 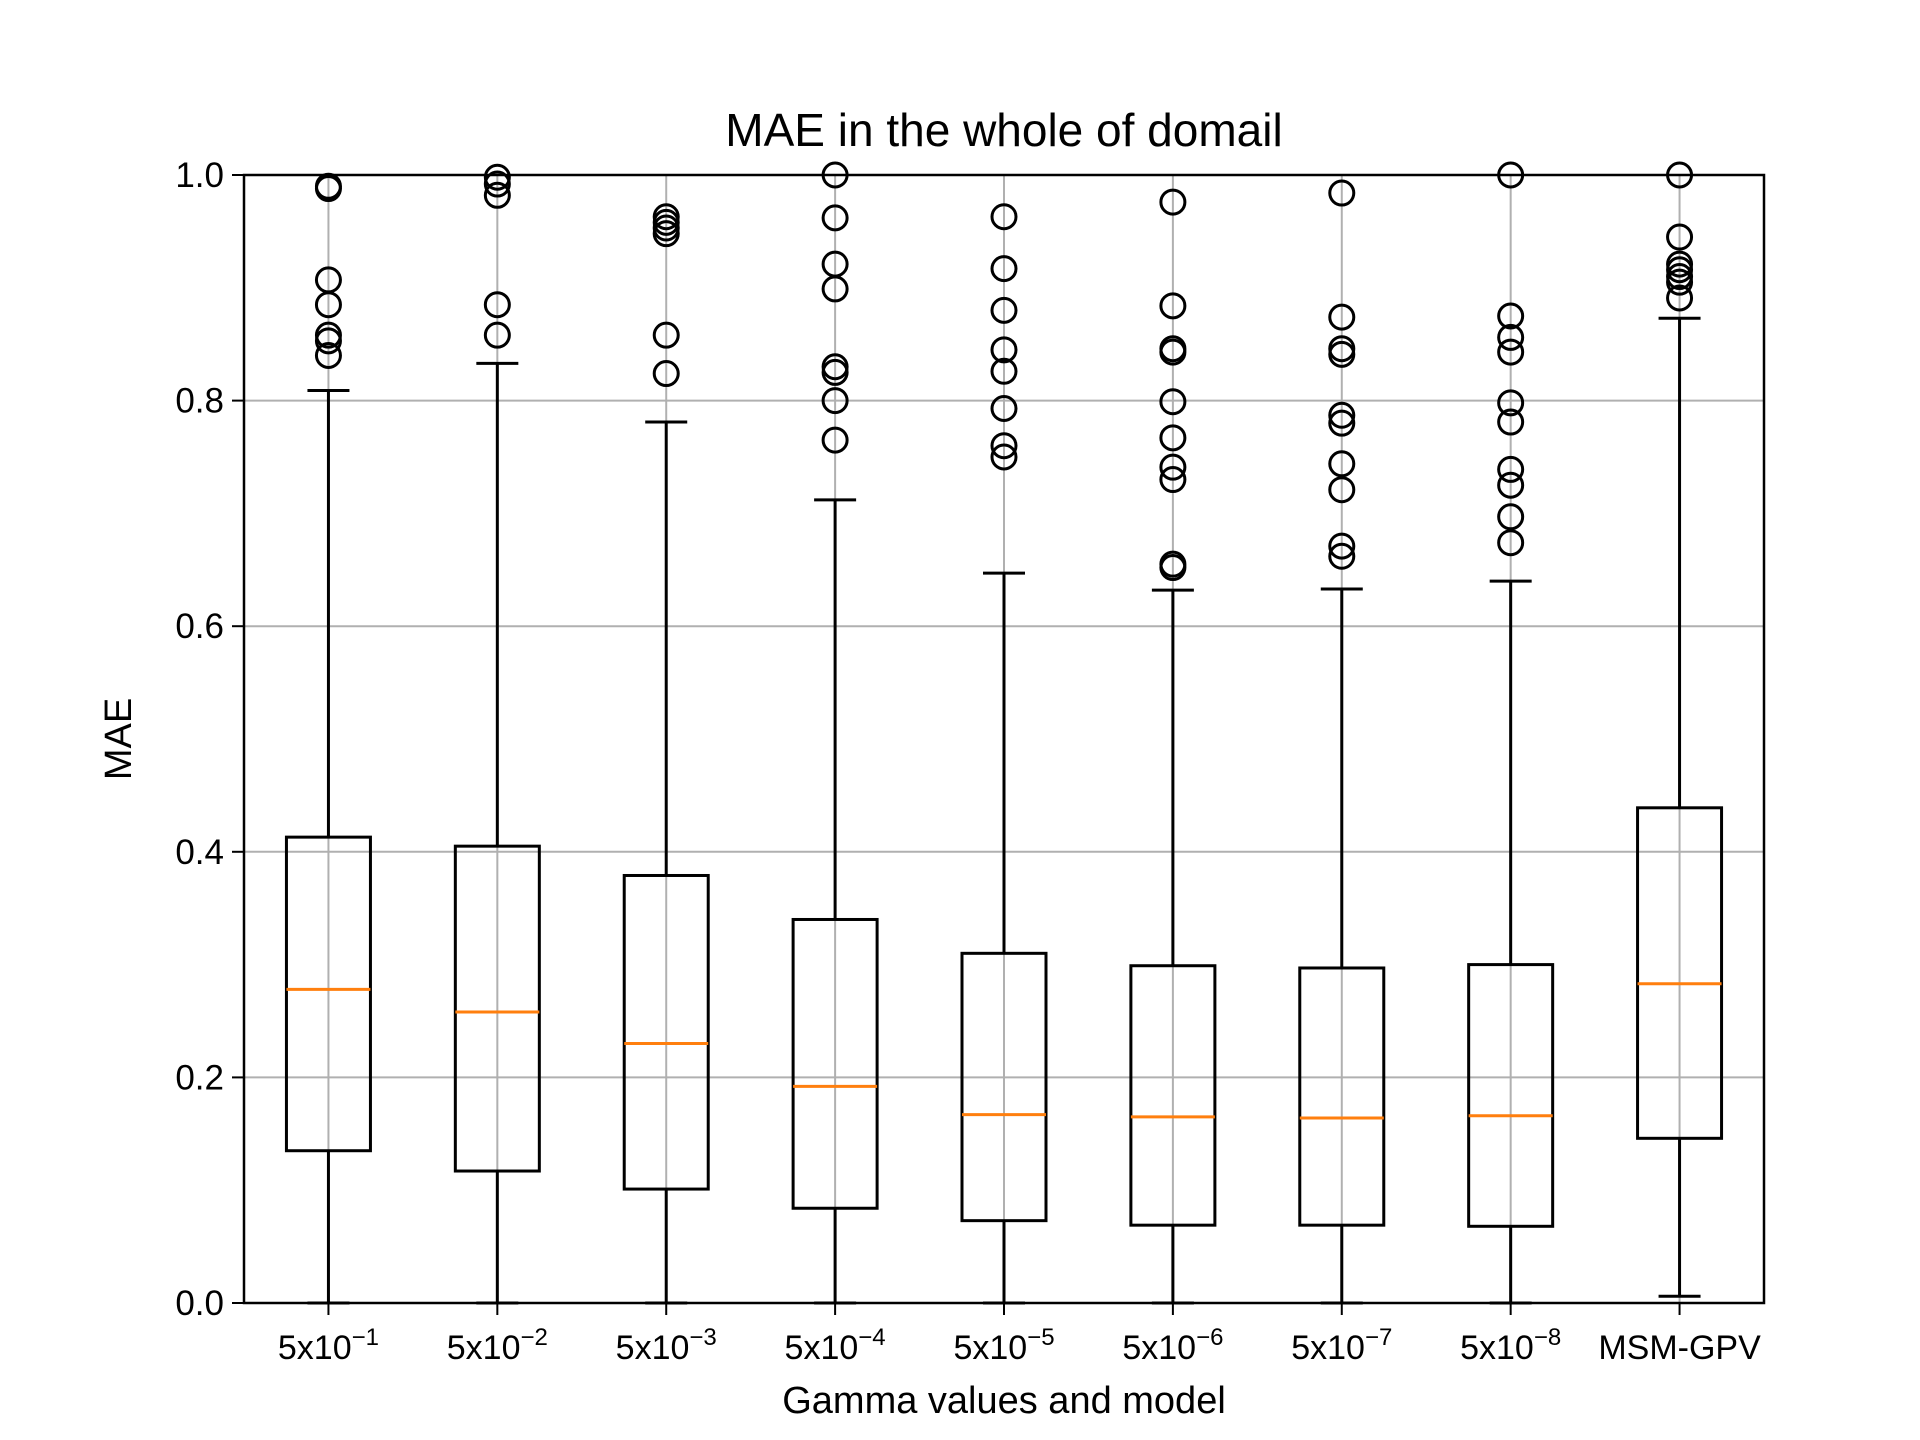 What do you see at coordinates (1341, 1345) in the screenshot?
I see `x-tick-label: 5x10⁻⁷` at bounding box center [1341, 1345].